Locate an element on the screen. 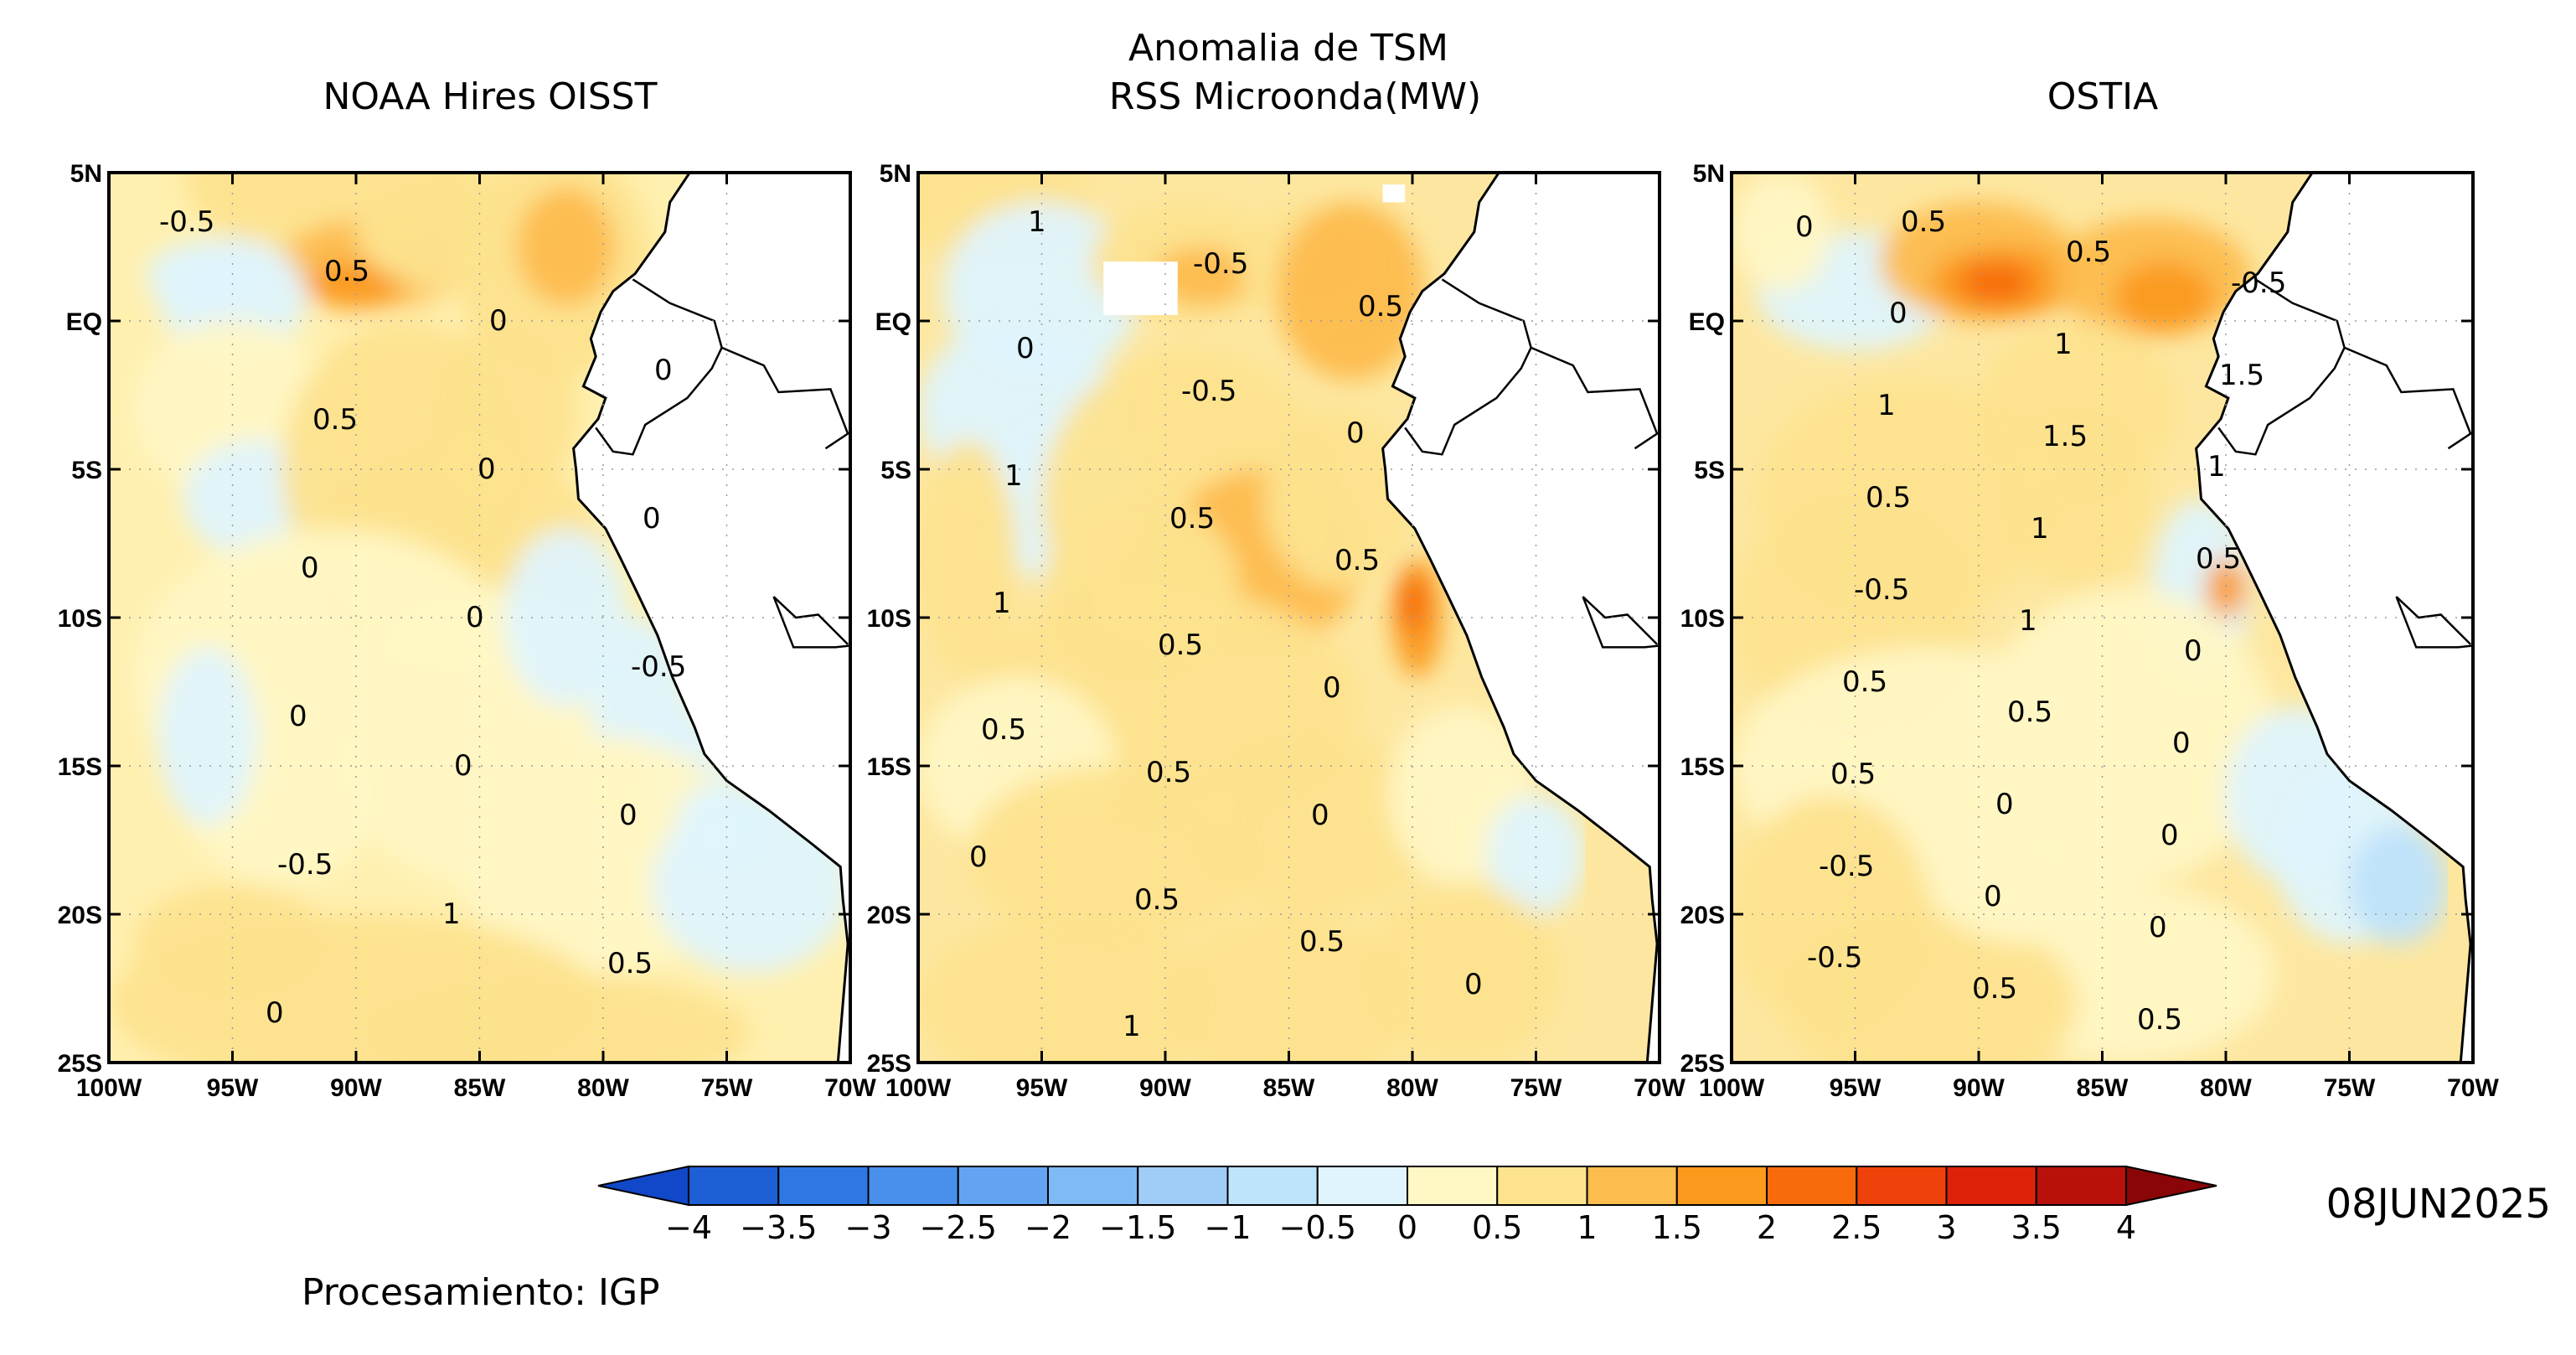 This screenshot has height=1355, width=2576. date-label: 08JUN2025 is located at coordinates (2438, 1204).